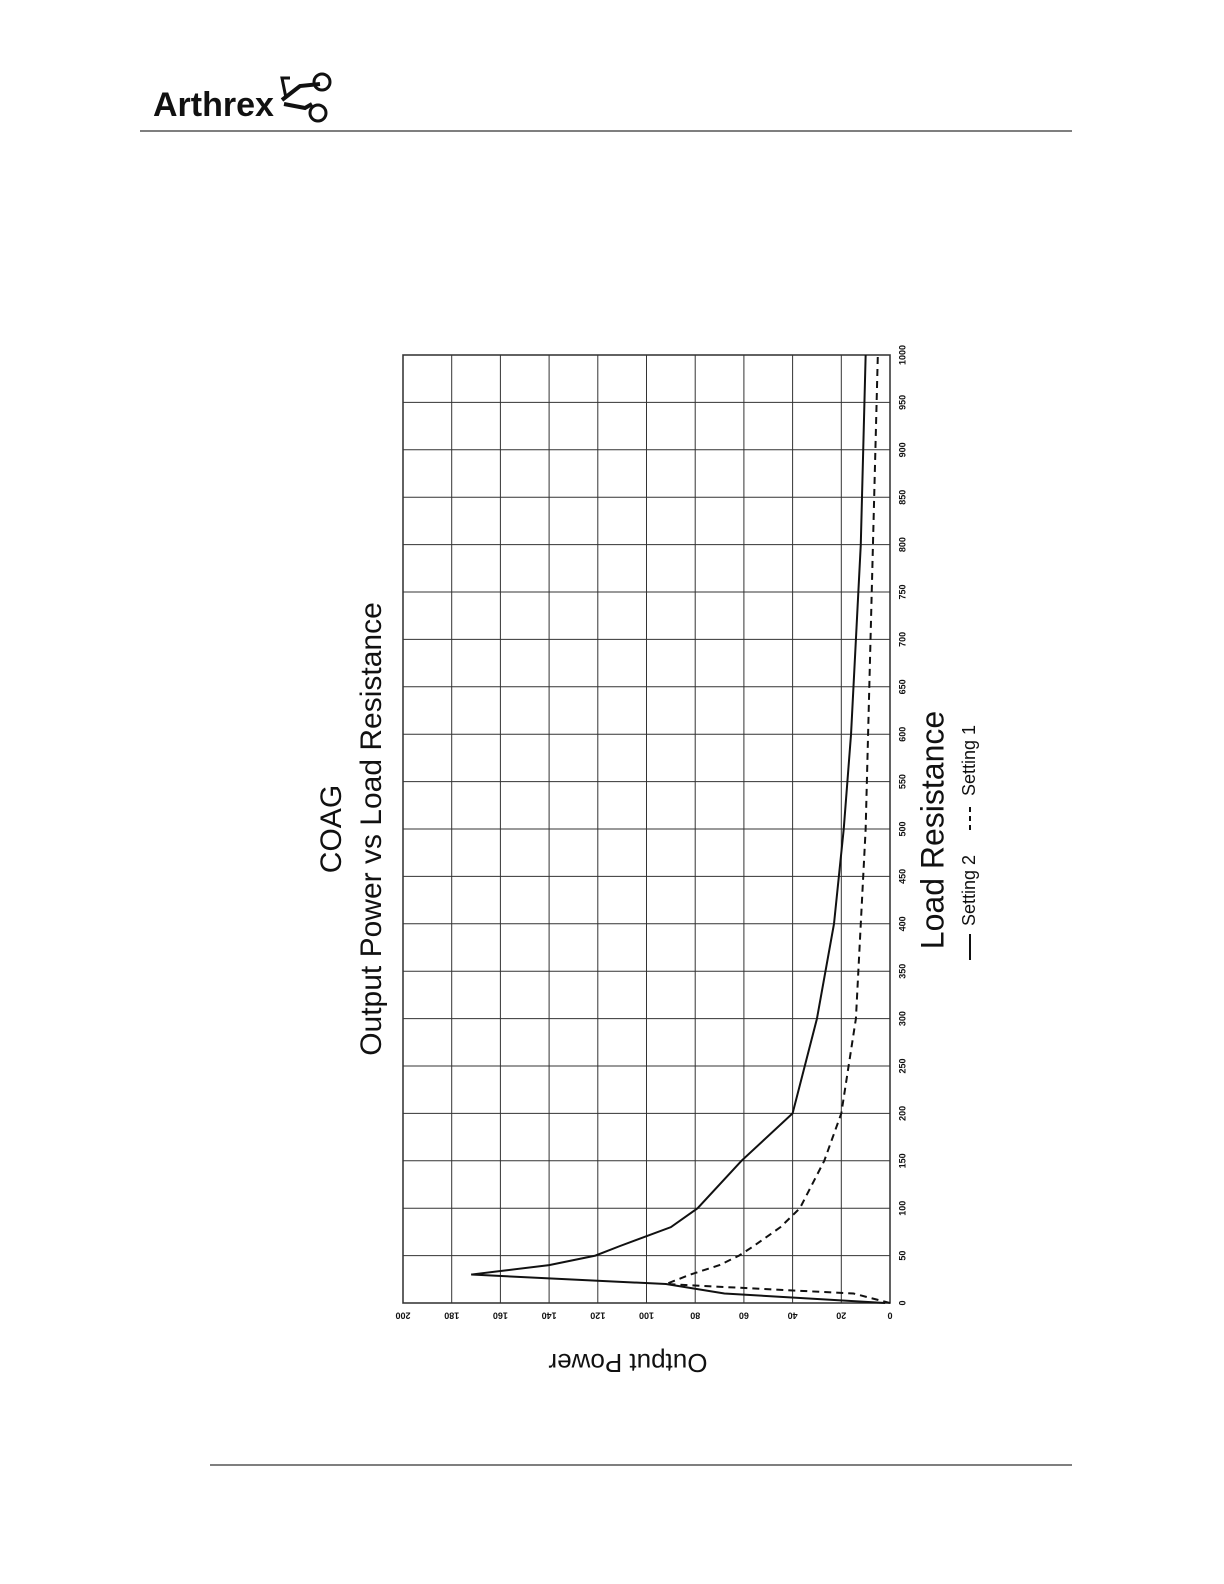 This screenshot has width=1224, height=1584. What do you see at coordinates (213, 105) in the screenshot?
I see `logo-text: Arthrex` at bounding box center [213, 105].